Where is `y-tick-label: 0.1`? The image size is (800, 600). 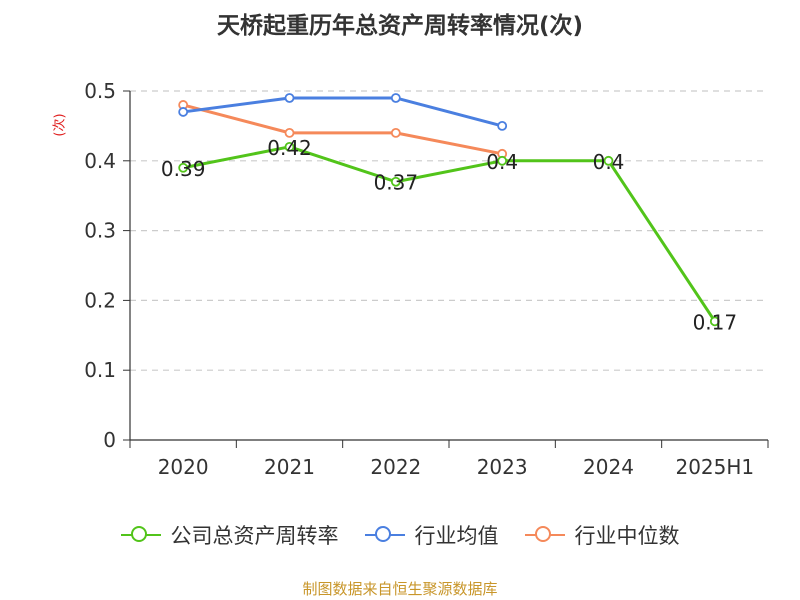
y-tick-label: 0.1 is located at coordinates (100, 370).